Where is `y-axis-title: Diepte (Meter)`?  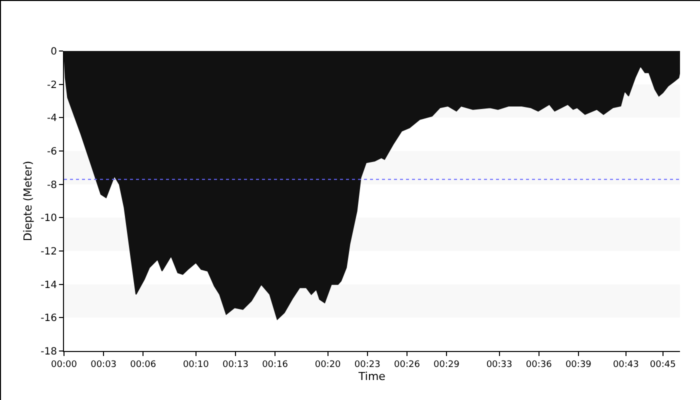 y-axis-title: Diepte (Meter) is located at coordinates (27, 201).